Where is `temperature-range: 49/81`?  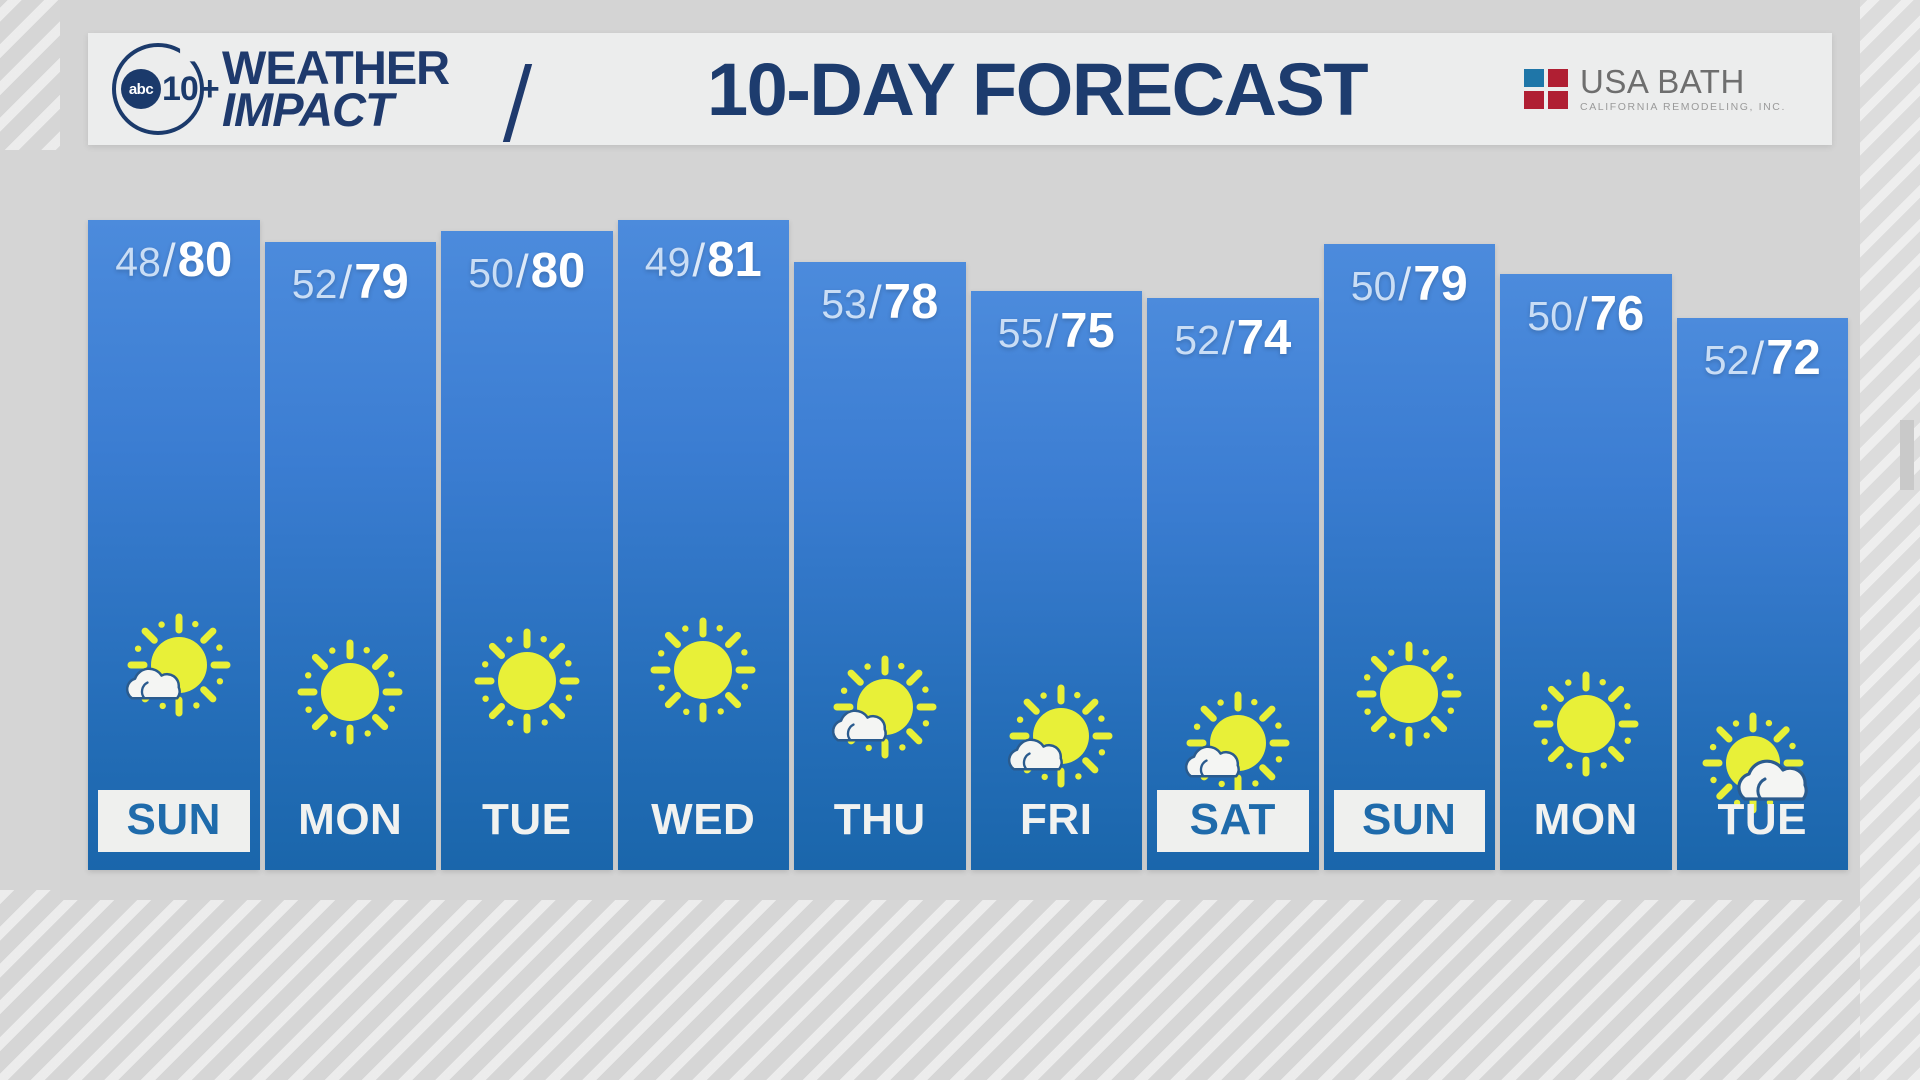
temperature-range: 49/81 is located at coordinates (703, 260).